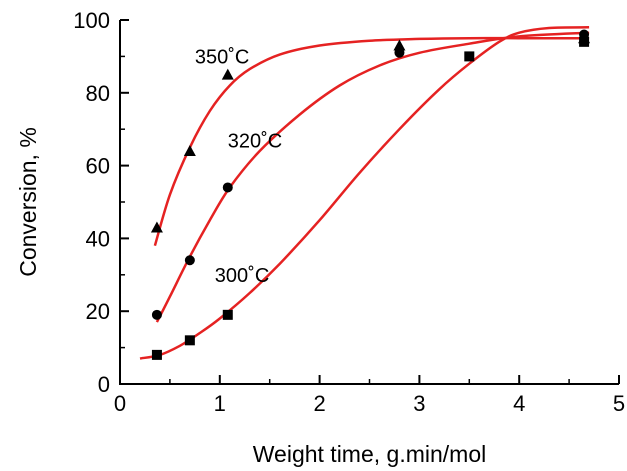  Describe the element at coordinates (255, 141) in the screenshot. I see `series-label-circle: 320˚C` at that location.